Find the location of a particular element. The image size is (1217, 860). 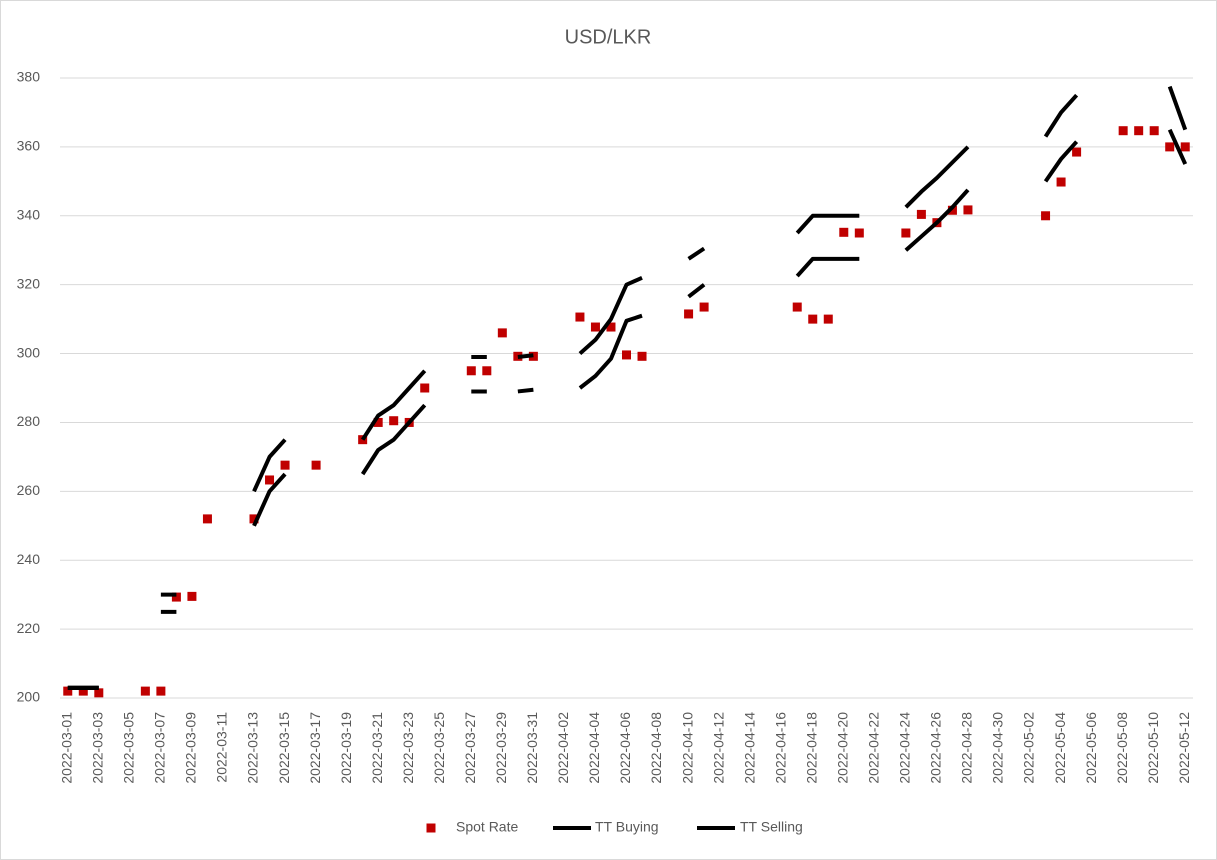

x-tick-label: 2022-03-07 is located at coordinates (160, 748).